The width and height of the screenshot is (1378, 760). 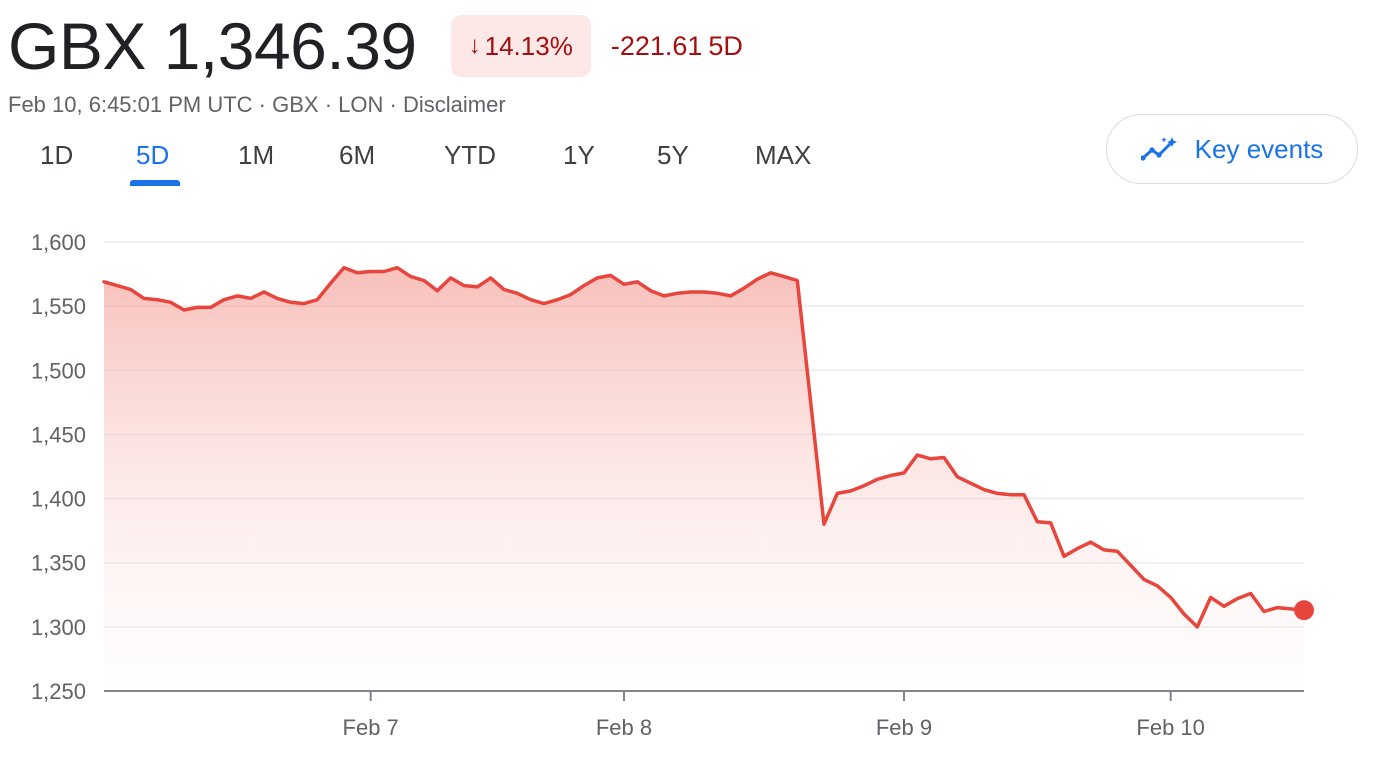 What do you see at coordinates (361, 104) in the screenshot?
I see `exchange: LON` at bounding box center [361, 104].